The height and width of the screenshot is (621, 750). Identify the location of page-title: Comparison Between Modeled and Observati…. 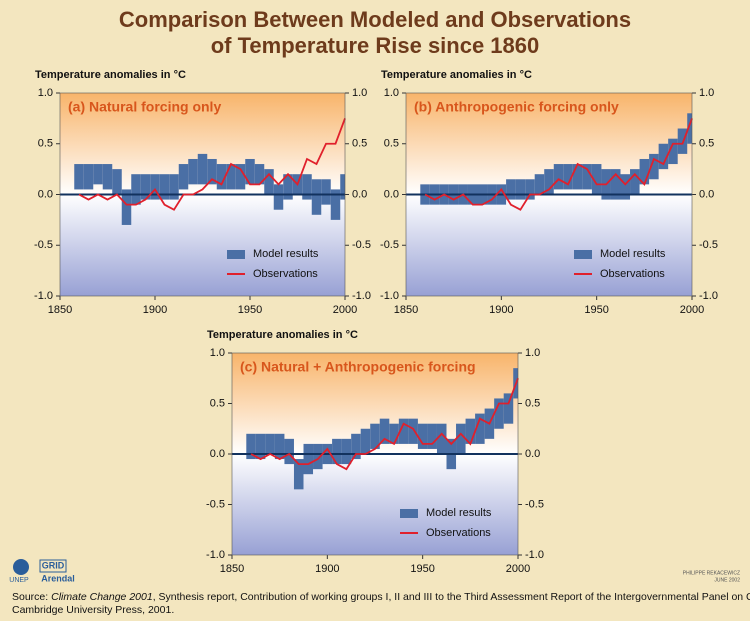
(375, 19).